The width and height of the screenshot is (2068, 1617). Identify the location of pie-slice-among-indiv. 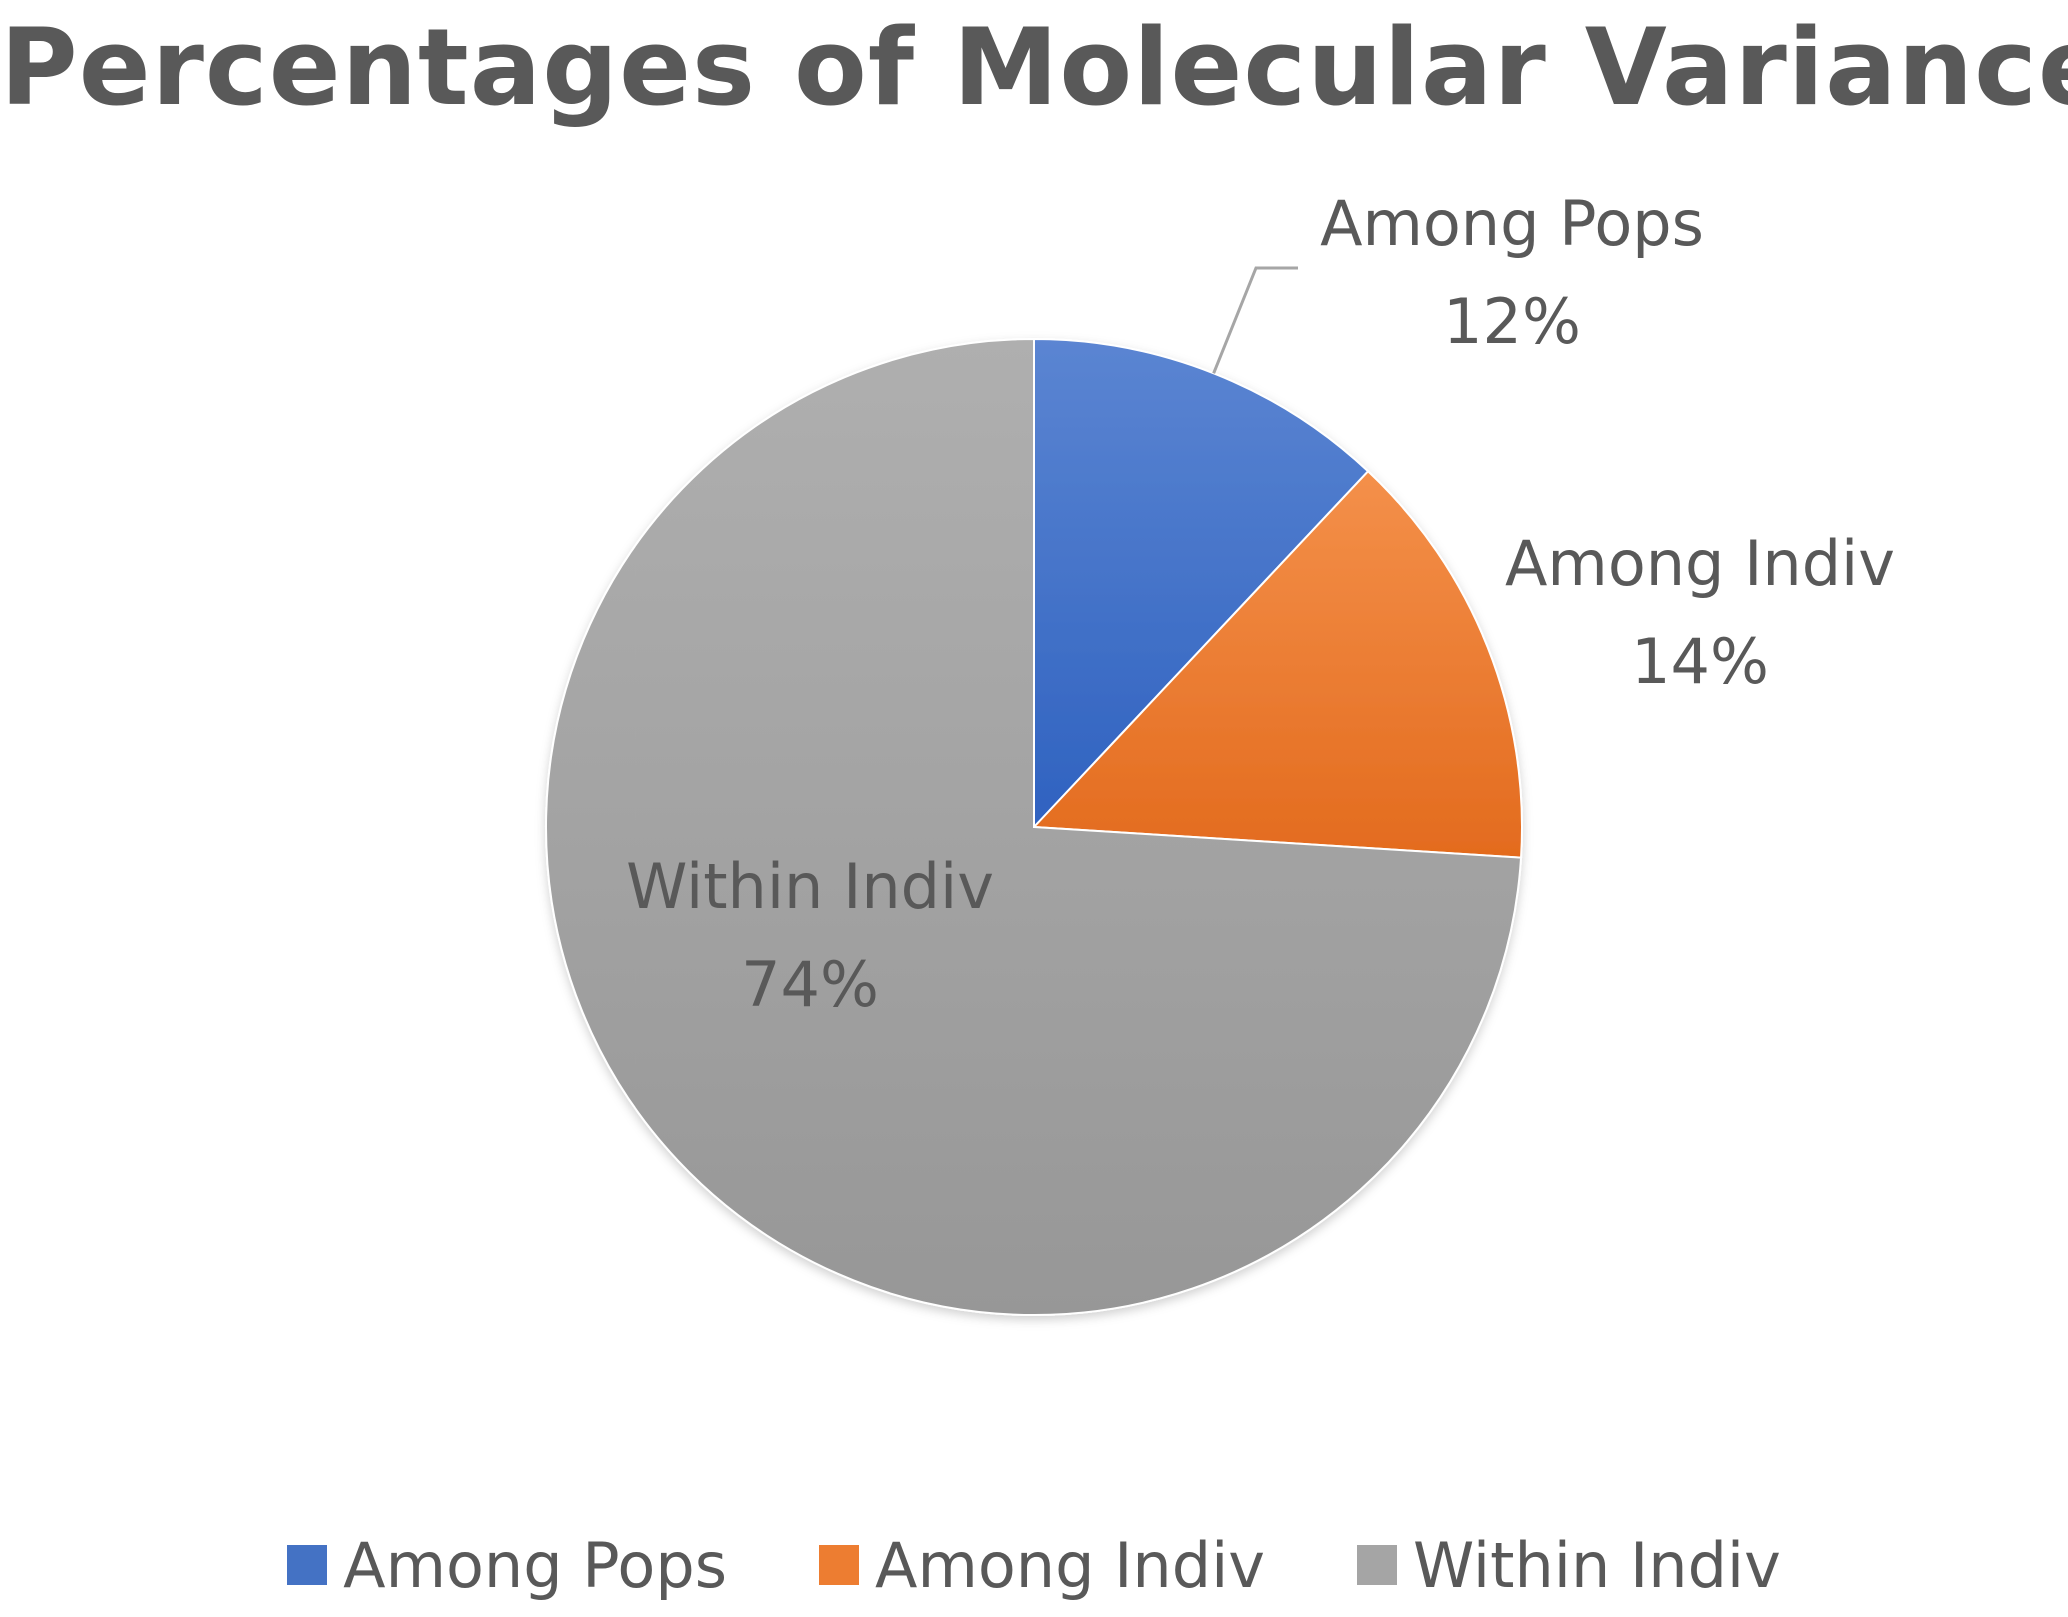
(1277, 664).